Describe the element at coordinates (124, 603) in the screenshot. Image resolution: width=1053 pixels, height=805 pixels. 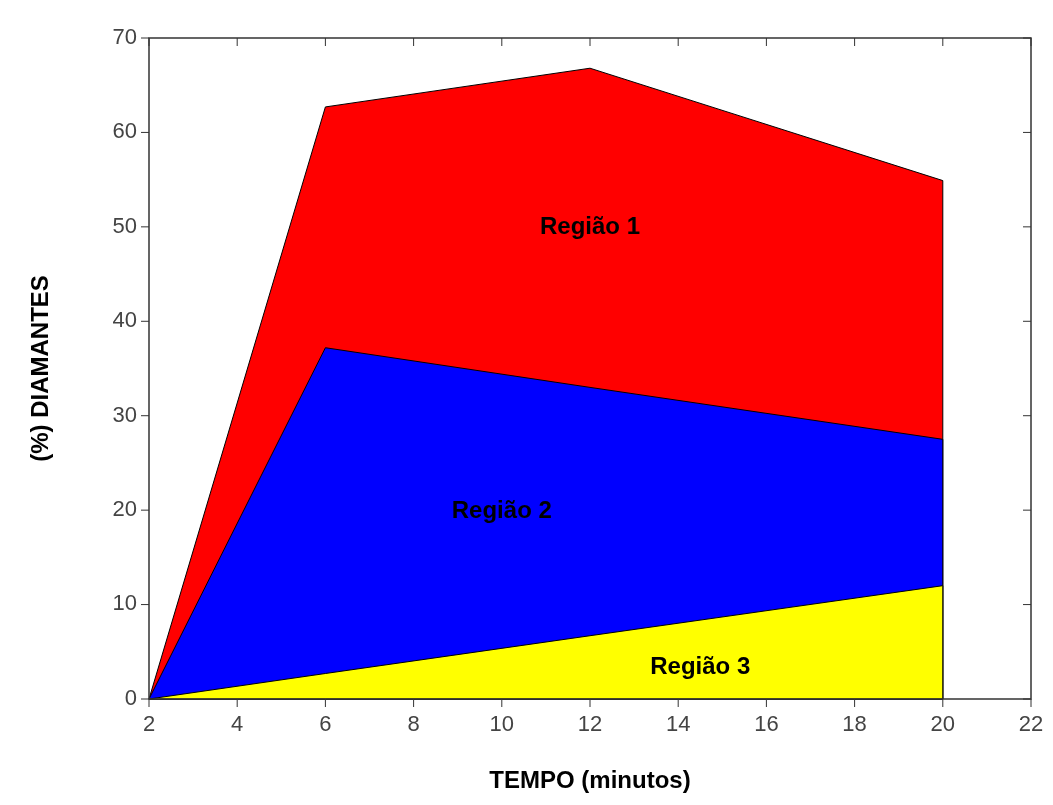
I see `y-tick-label: 10` at that location.